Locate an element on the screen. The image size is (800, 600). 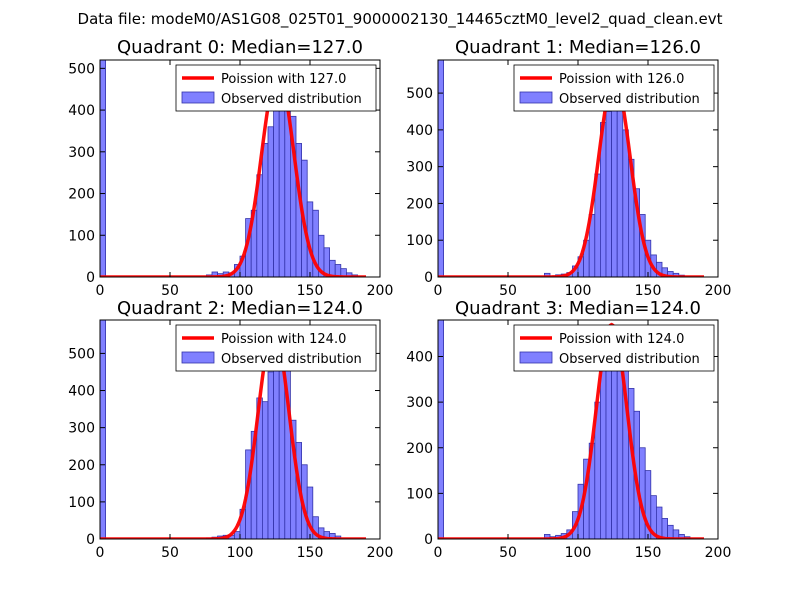
panel-title: Quadrant 3: Median=124.0 is located at coordinates (578, 308).